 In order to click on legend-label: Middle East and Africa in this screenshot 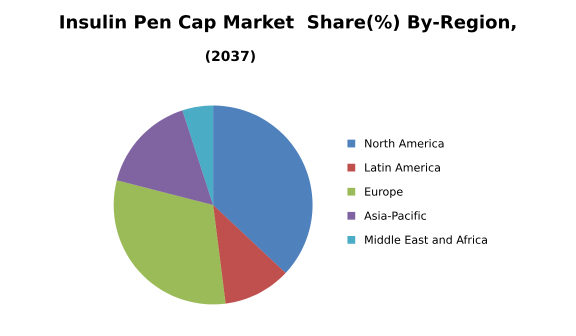, I will do `click(426, 239)`.